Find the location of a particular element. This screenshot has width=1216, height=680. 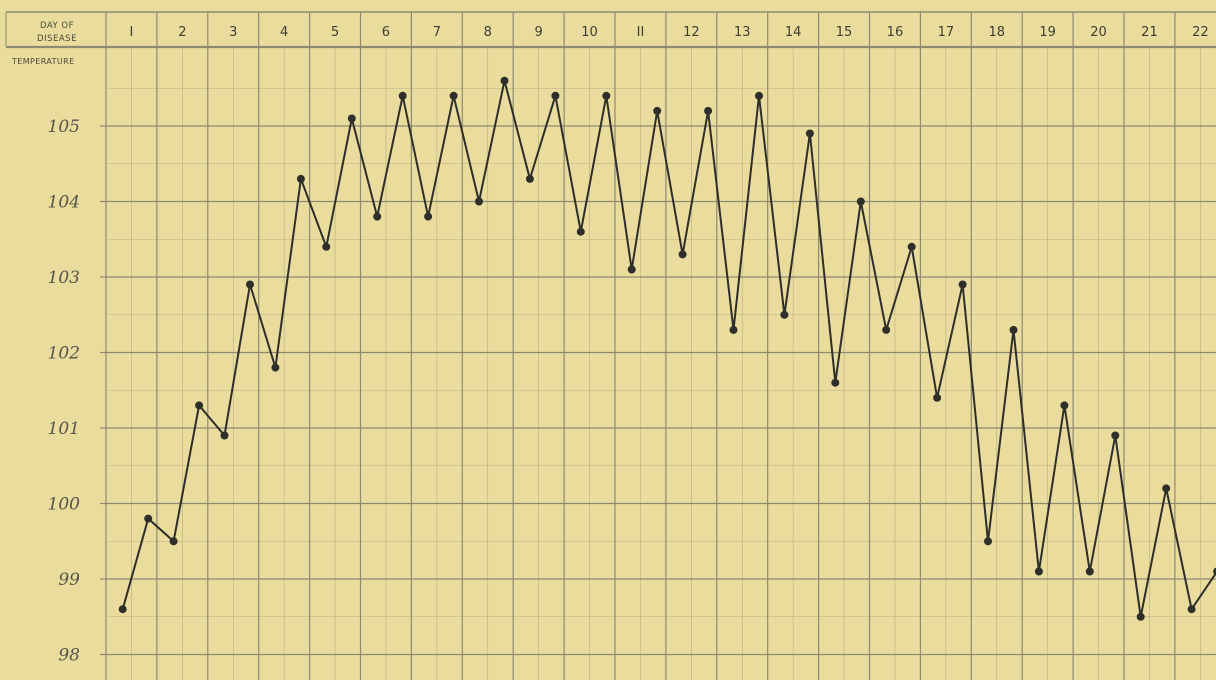

day-label: 2 is located at coordinates (182, 32).